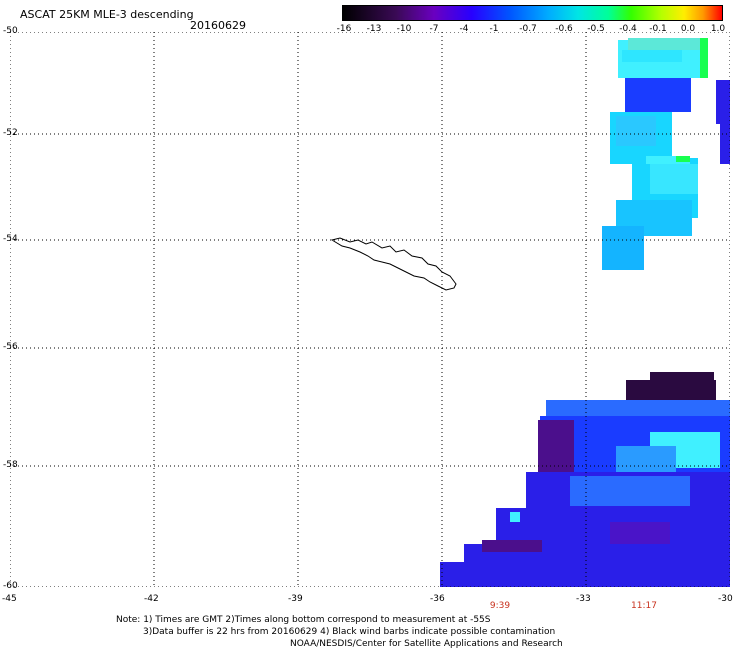 This screenshot has height=650, width=740. What do you see at coordinates (404, 29) in the screenshot?
I see `color-scale-label: -10` at bounding box center [404, 29].